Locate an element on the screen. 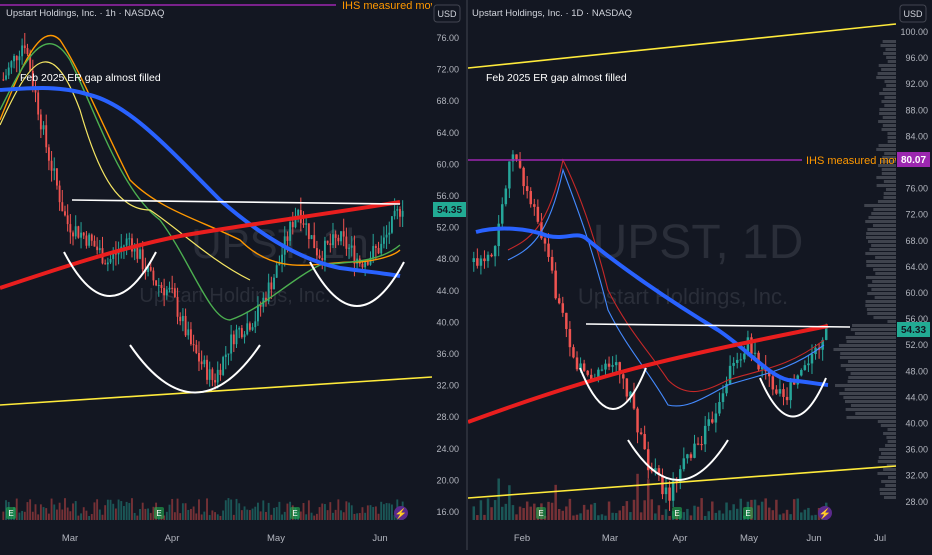 Image resolution: width=932 pixels, height=555 pixels. right-currency-button is located at coordinates (913, 13).